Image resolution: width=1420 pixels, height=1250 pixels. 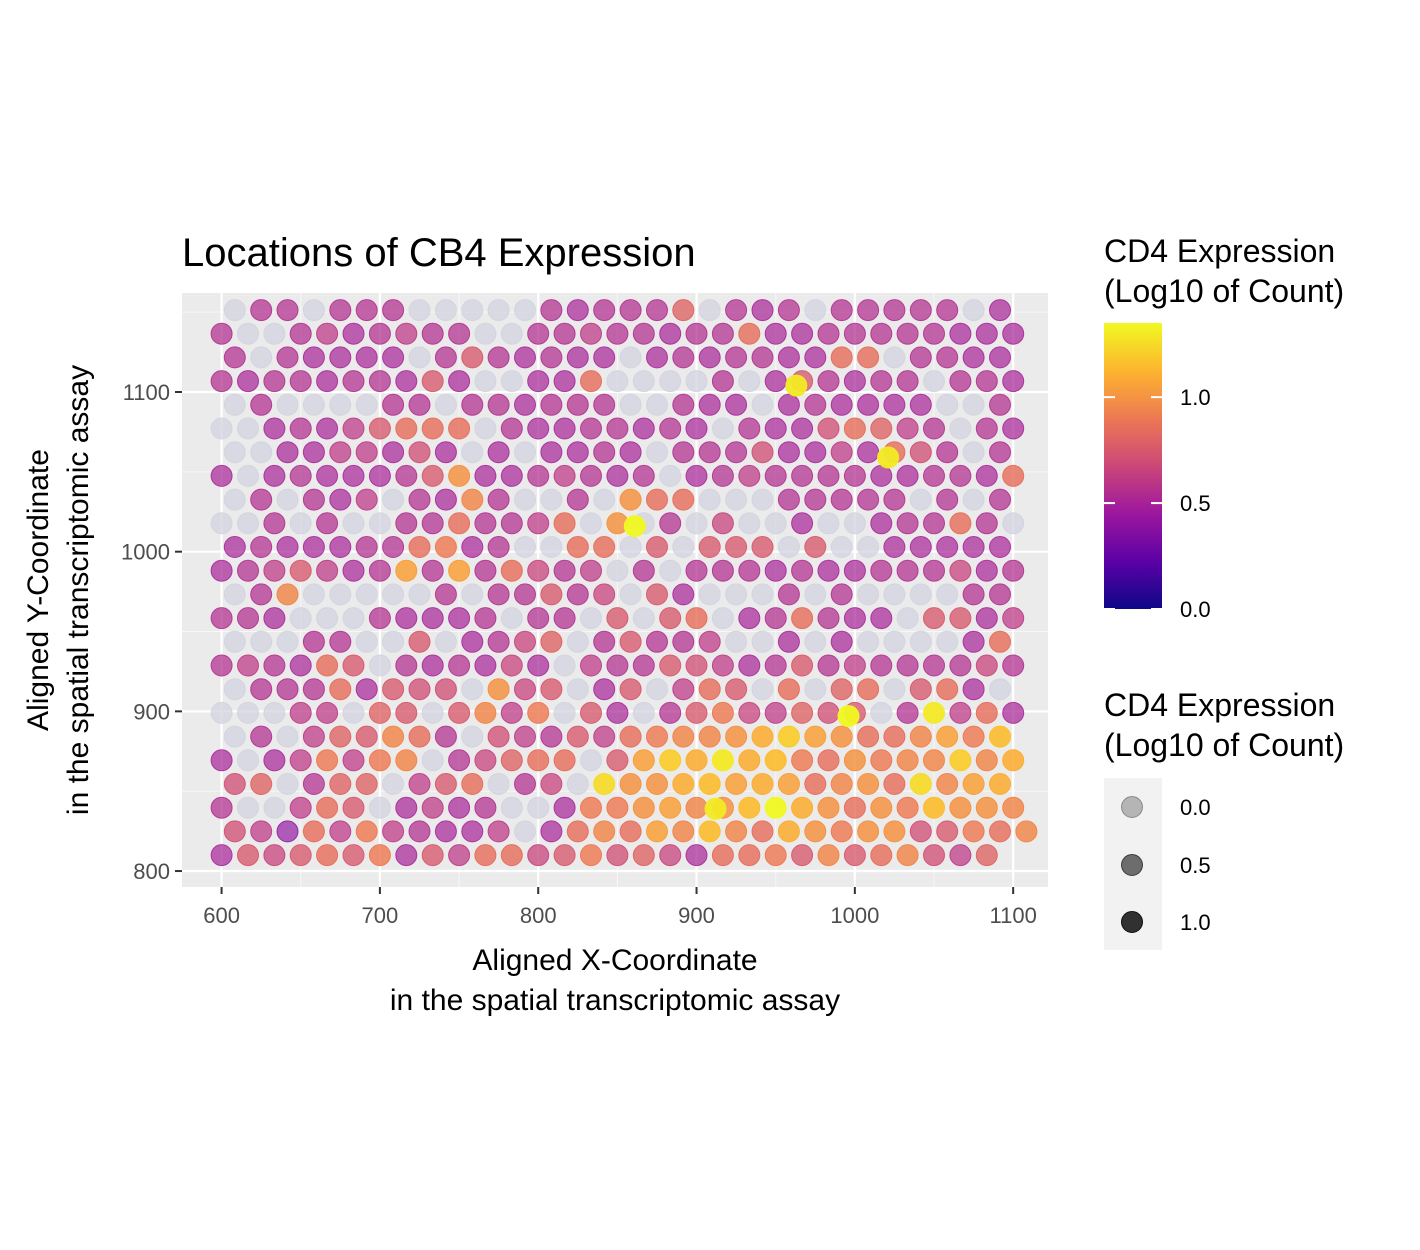 I want to click on colorbar-ticks: 0.0 0.5 1.0, so click(x=1157, y=503).